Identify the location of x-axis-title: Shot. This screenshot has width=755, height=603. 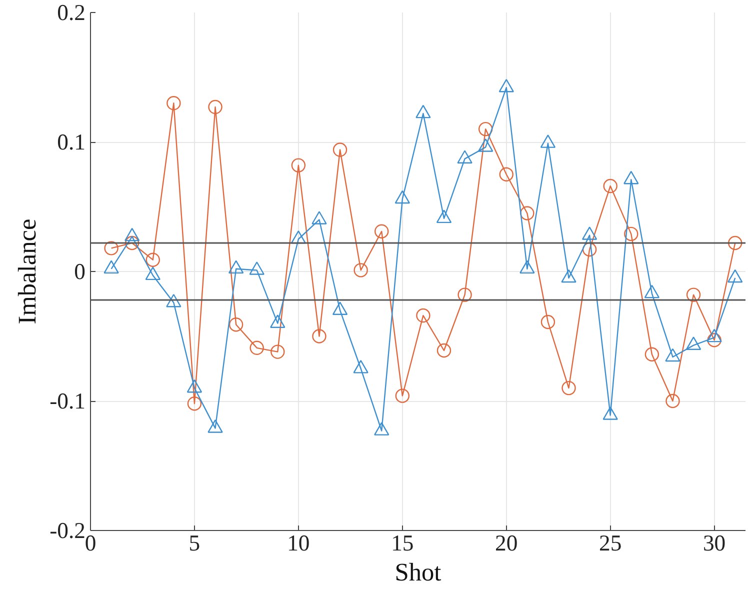
(418, 572).